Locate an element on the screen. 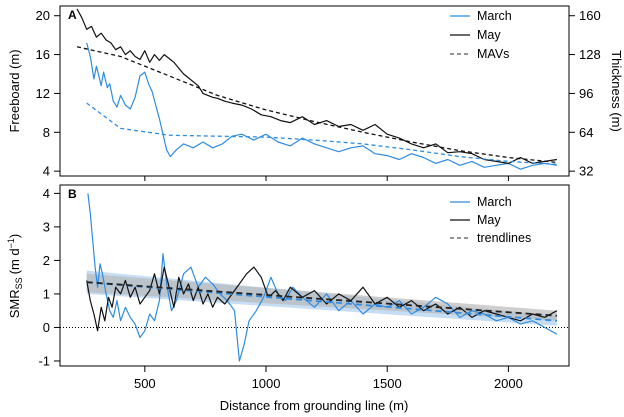 Image resolution: width=624 pixels, height=417 pixels. panel-b-ytick-label: 3 is located at coordinates (46, 226).